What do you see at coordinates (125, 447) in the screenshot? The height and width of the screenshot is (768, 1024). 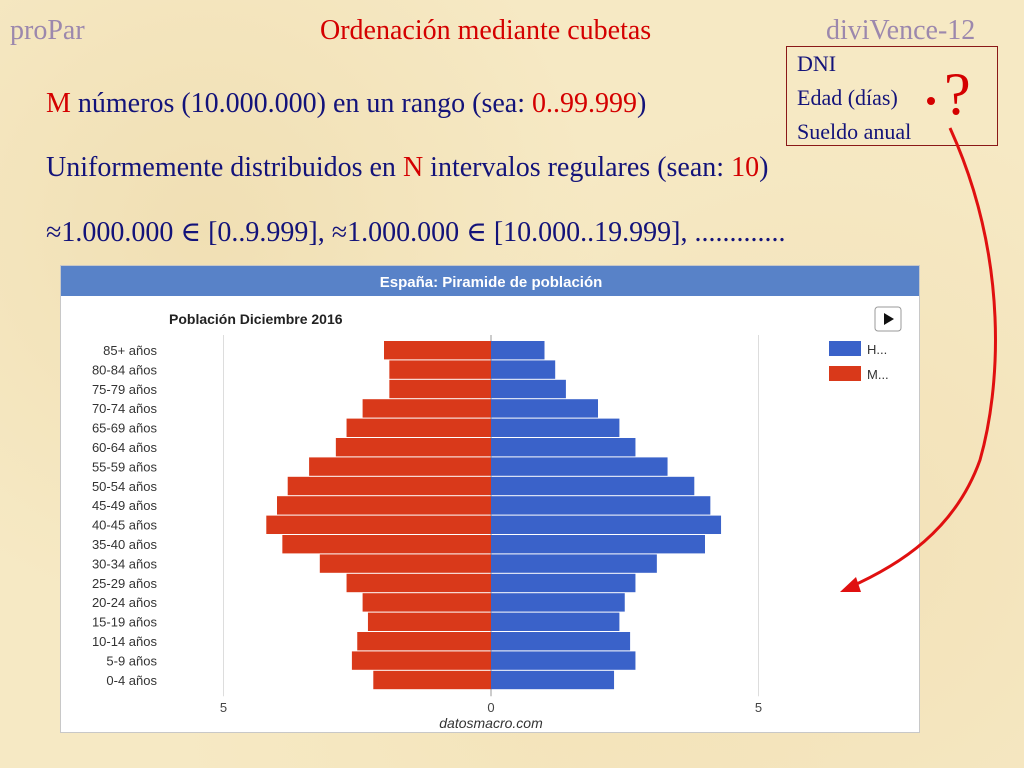 I see `category-label: 60-64 años` at bounding box center [125, 447].